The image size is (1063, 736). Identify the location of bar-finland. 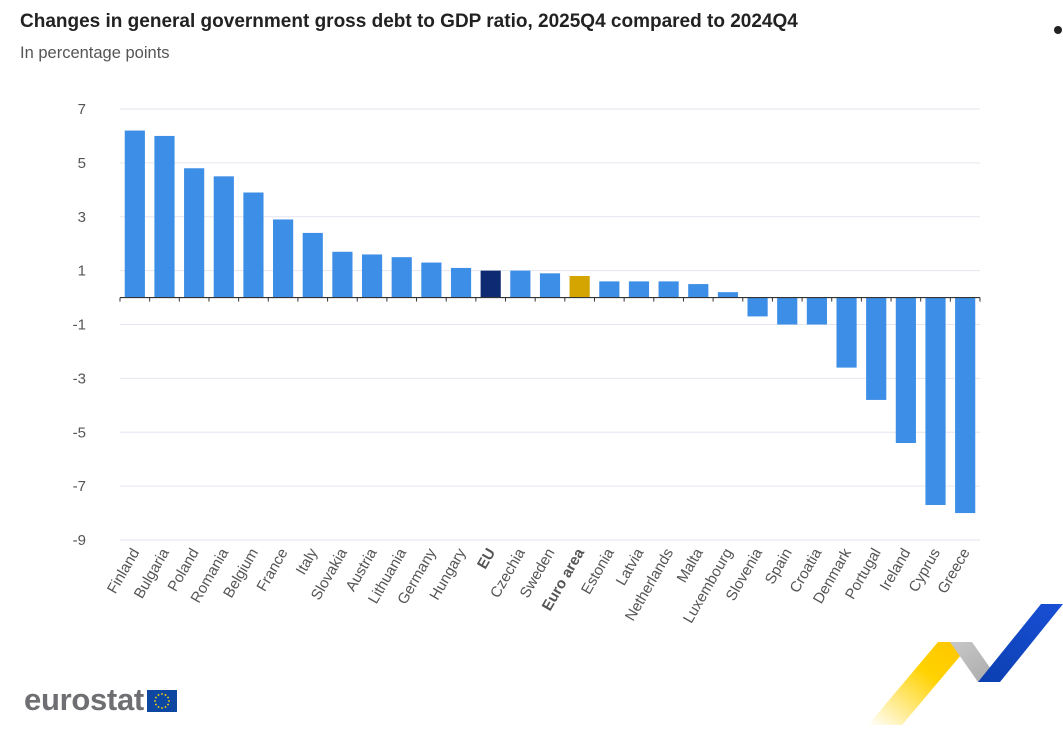
(134, 214).